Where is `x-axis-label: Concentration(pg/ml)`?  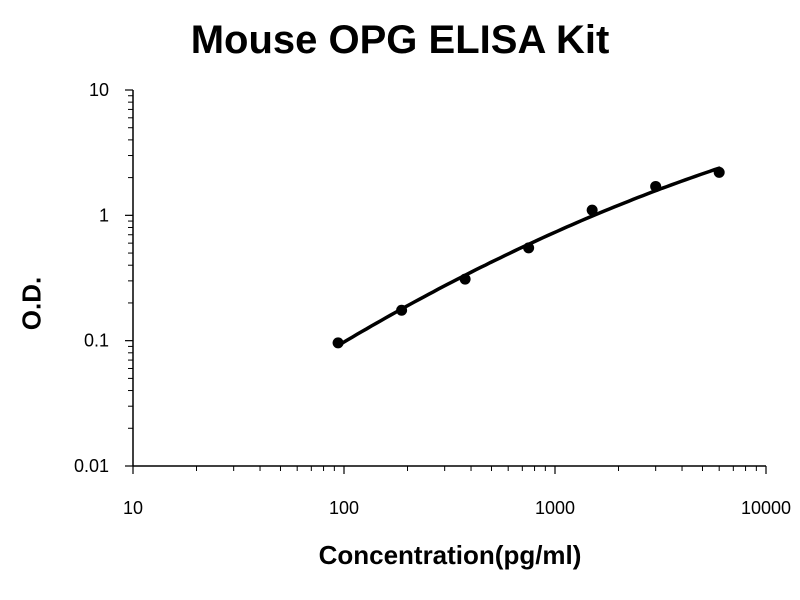 x-axis-label: Concentration(pg/ml) is located at coordinates (400, 555).